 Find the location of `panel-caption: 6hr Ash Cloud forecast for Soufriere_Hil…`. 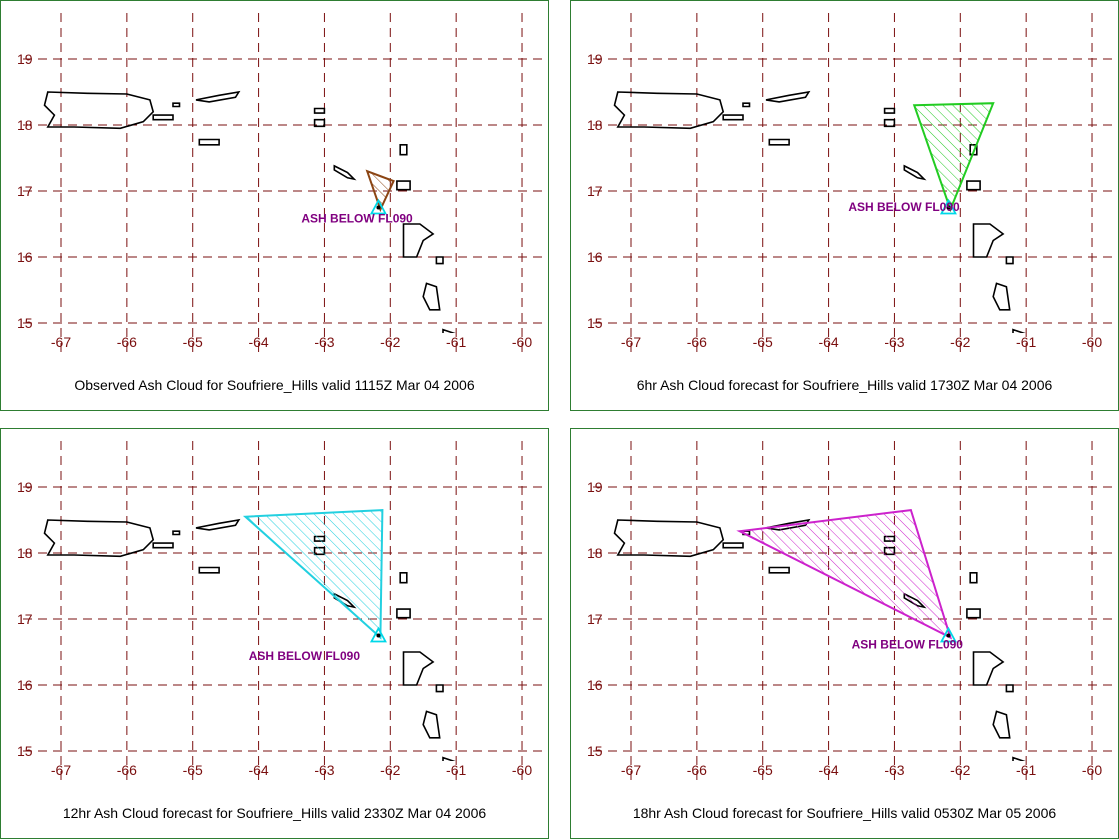

panel-caption: 6hr Ash Cloud forecast for Soufriere_Hil… is located at coordinates (844, 385).